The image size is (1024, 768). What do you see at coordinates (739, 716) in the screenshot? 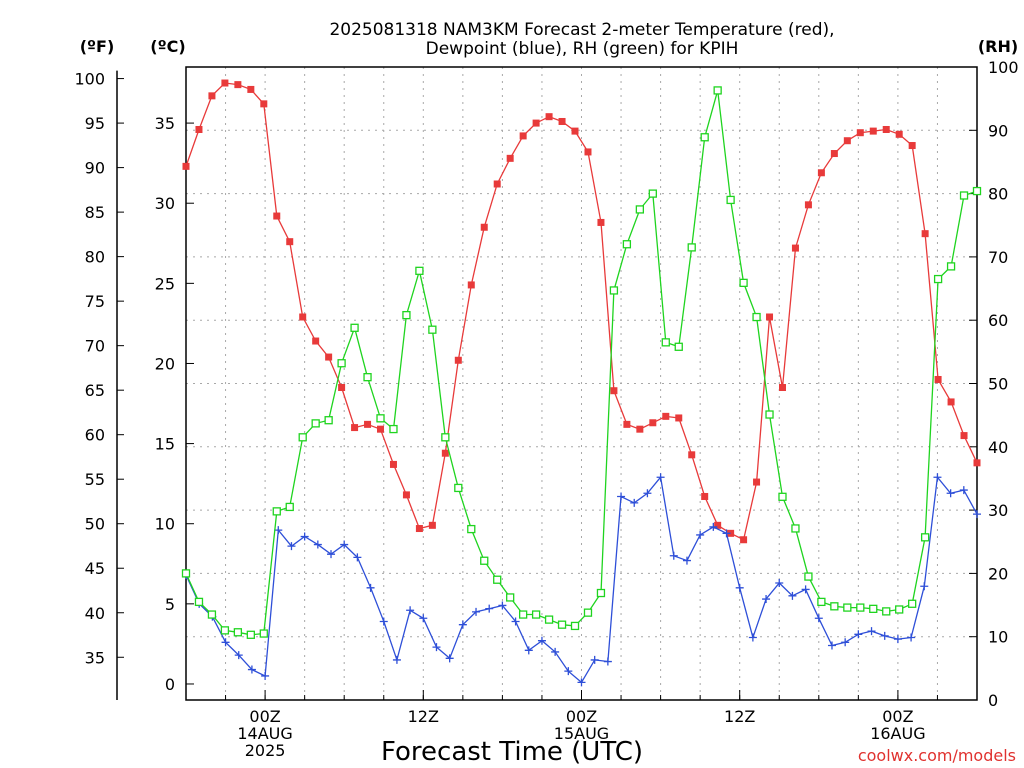
I see `x-tick-label: 12Z` at bounding box center [739, 716].